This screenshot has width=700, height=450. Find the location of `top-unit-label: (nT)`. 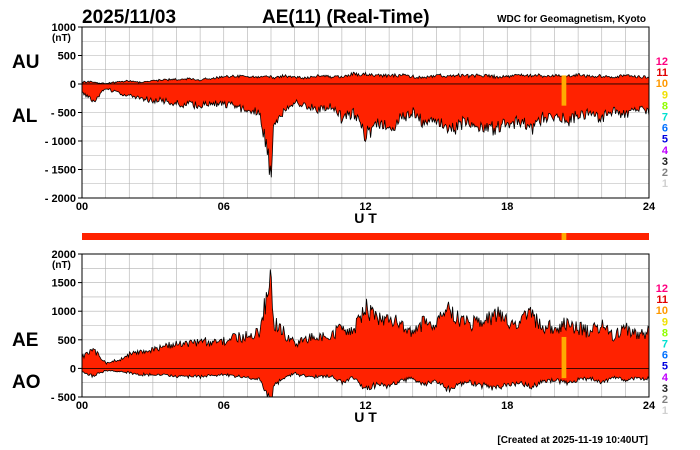

top-unit-label: (nT) is located at coordinates (61, 38).